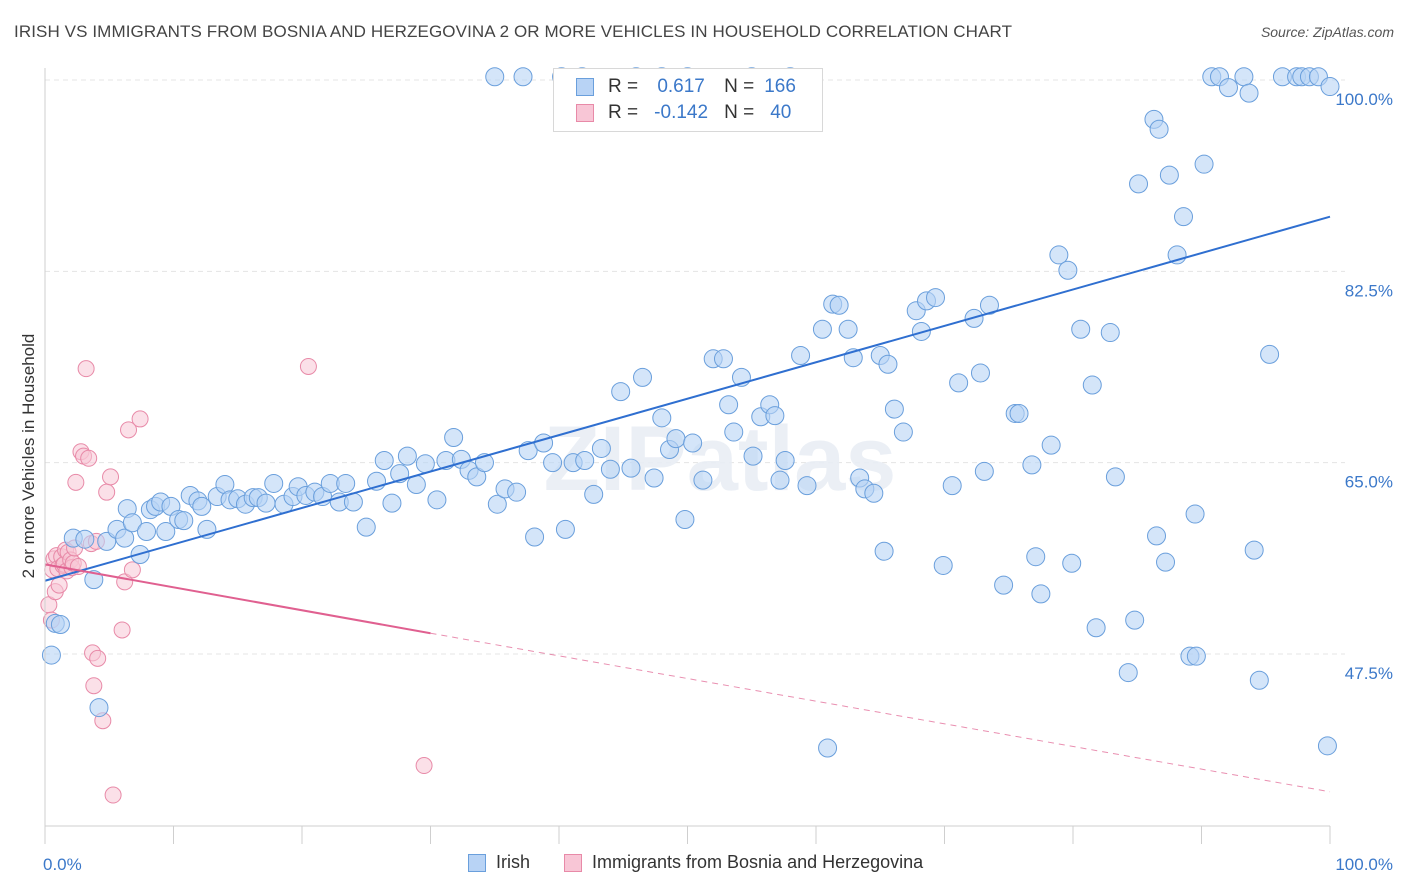  Describe the element at coordinates (237, 599) in the screenshot. I see `bosnia-trend-line` at that location.